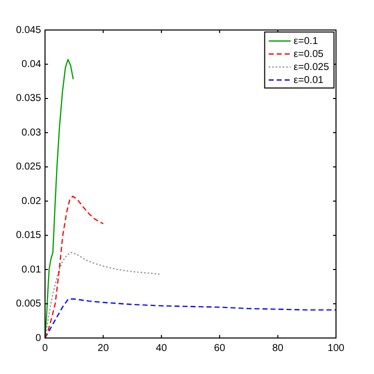 This screenshot has width=374, height=374. What do you see at coordinates (29, 304) in the screenshot?
I see `y-tick-label: 0.005` at bounding box center [29, 304].